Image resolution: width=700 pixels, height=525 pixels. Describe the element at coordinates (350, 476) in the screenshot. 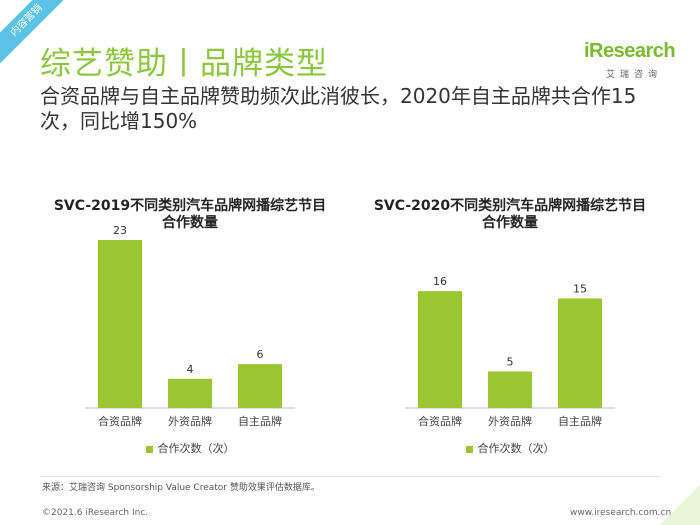

I see `footer-divider` at that location.